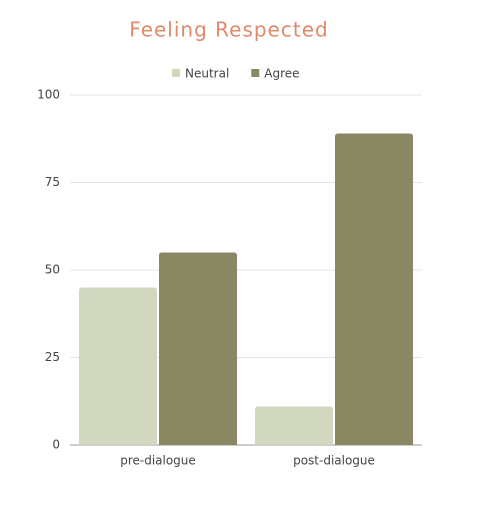 Image resolution: width=485 pixels, height=509 pixels. What do you see at coordinates (48, 95) in the screenshot?
I see `y-tick-label: 100` at bounding box center [48, 95].